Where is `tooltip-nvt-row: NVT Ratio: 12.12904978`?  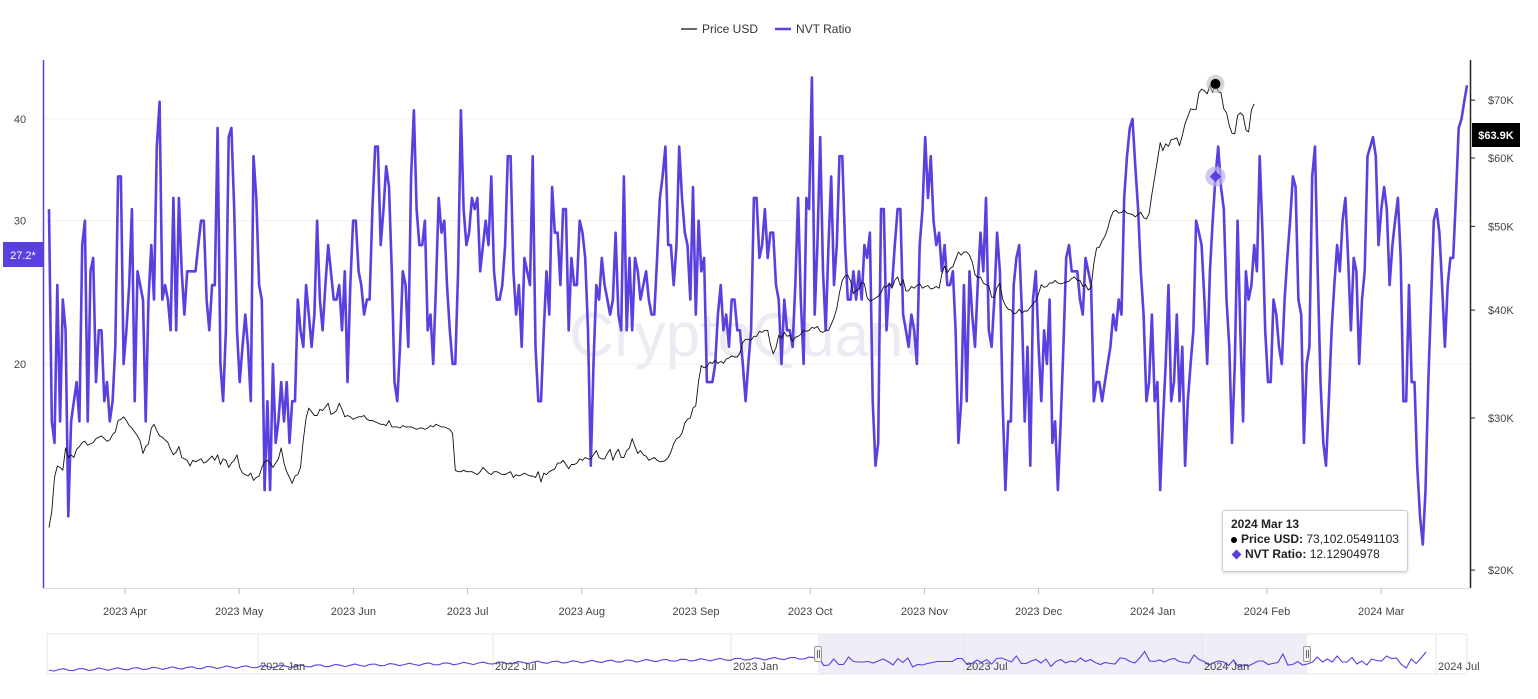
tooltip-nvt-row: NVT Ratio: 12.12904978 is located at coordinates (1315, 554).